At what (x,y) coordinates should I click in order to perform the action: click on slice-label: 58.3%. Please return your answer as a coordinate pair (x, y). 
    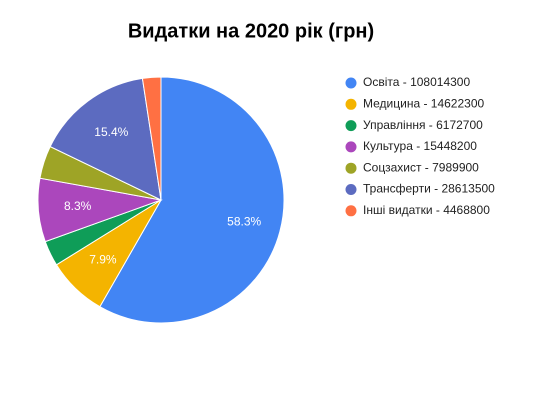
    Looking at the image, I should click on (244, 221).